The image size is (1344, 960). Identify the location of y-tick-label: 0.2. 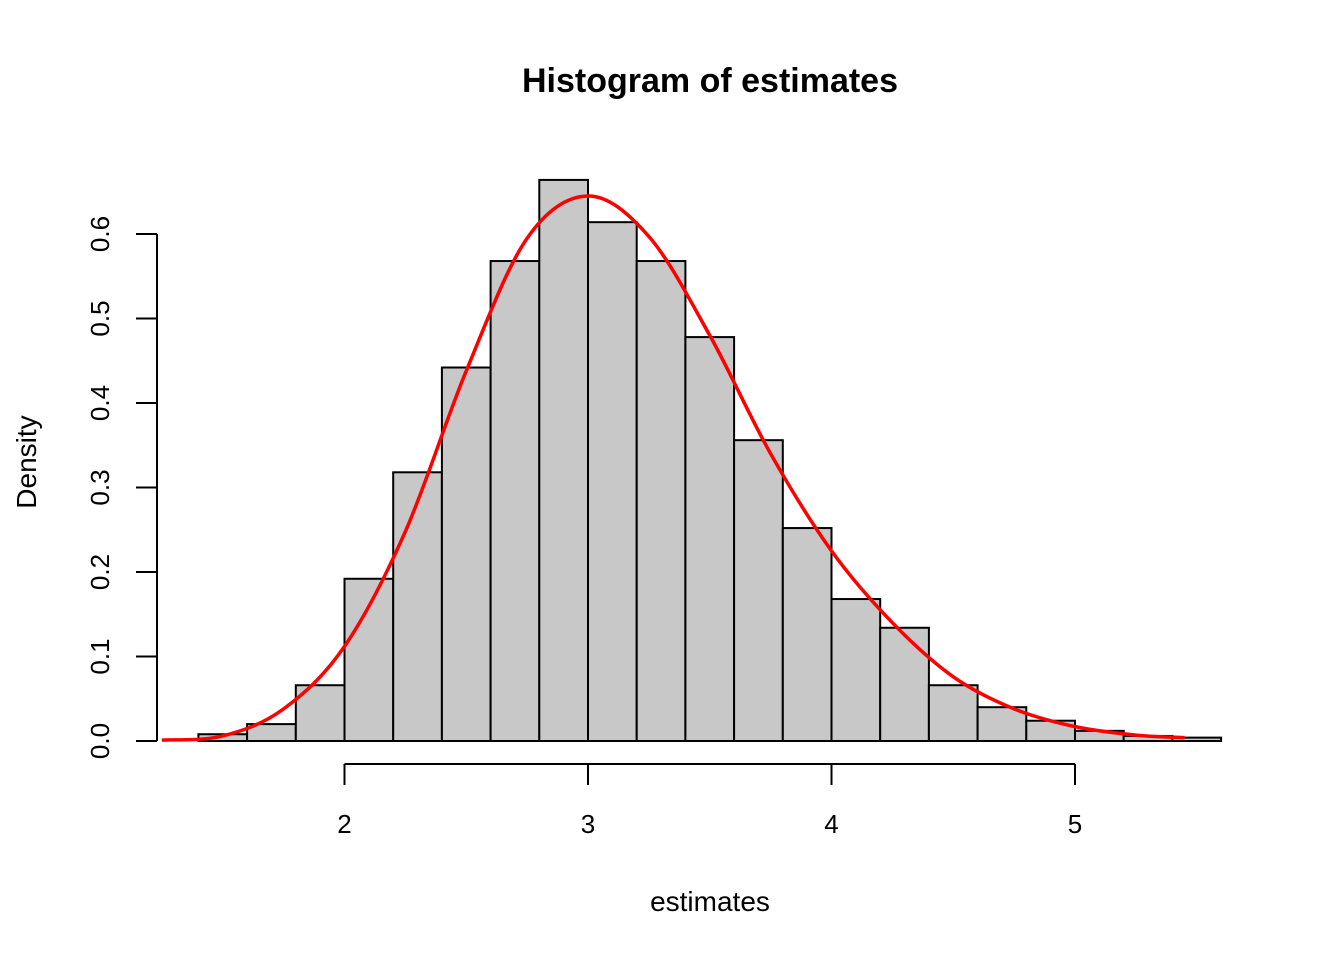
(100, 572).